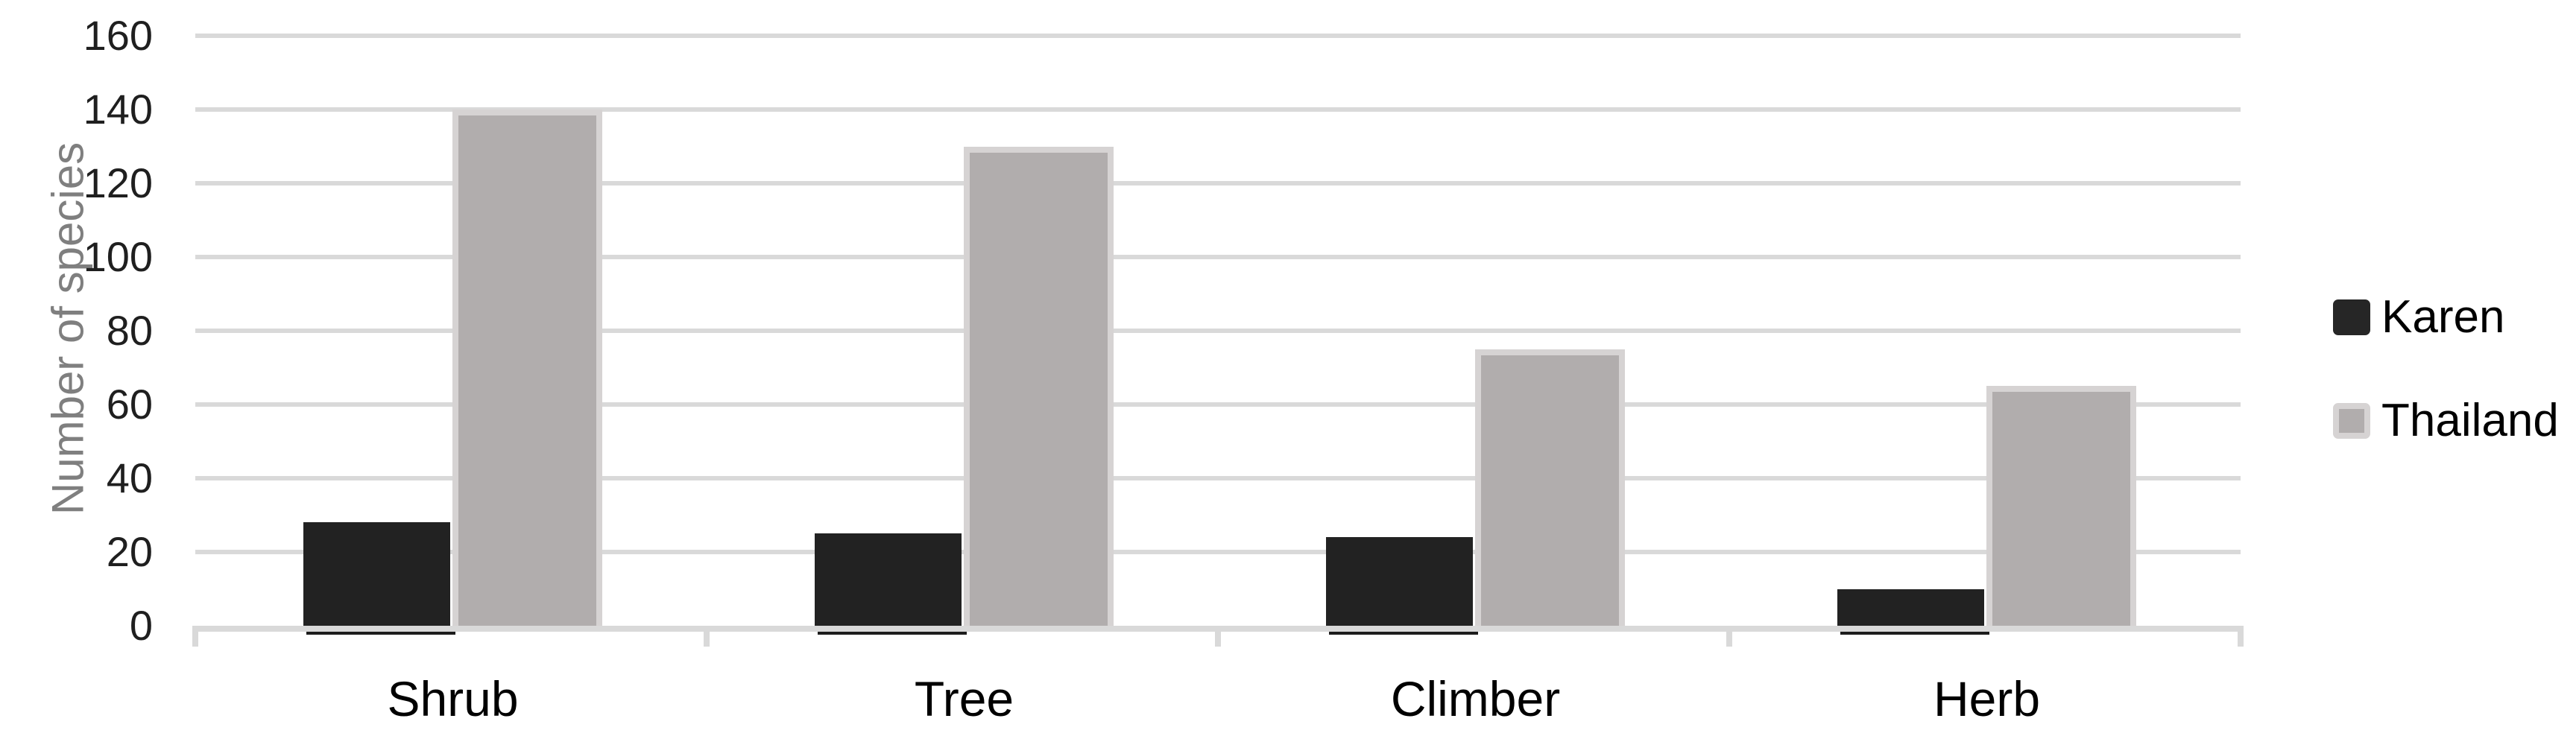  I want to click on legend-label-thailand: Thailand, so click(2470, 420).